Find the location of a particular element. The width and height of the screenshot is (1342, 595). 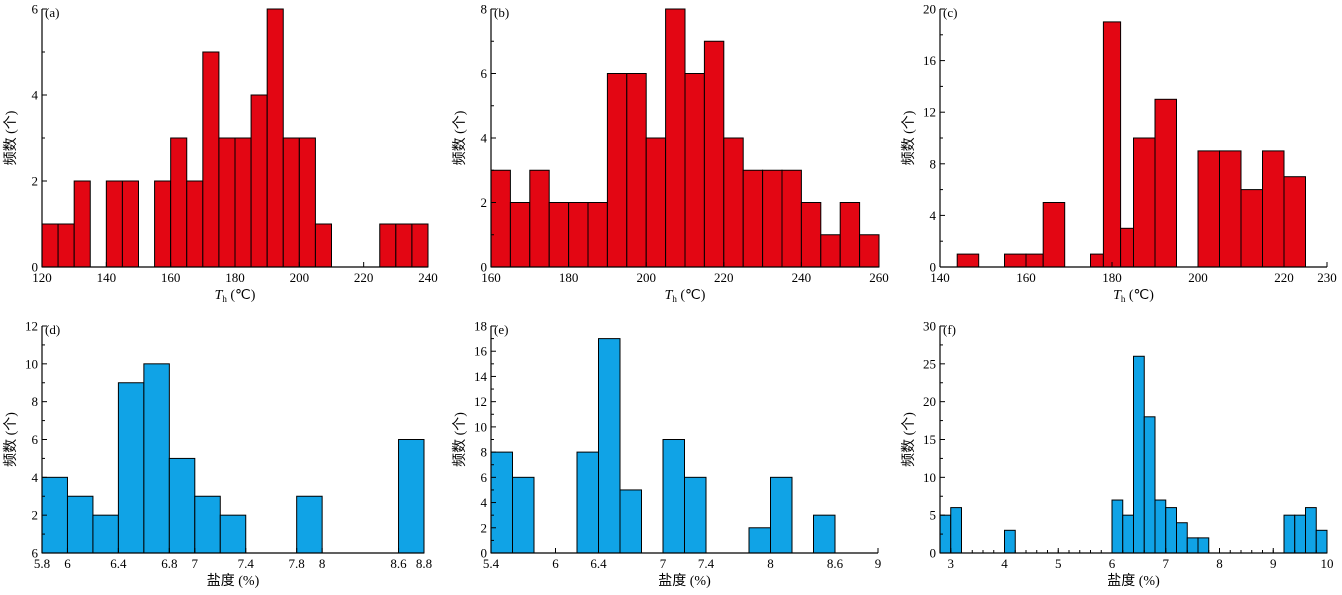

x-axis-title-c: Th (℃) is located at coordinates (1133, 296).